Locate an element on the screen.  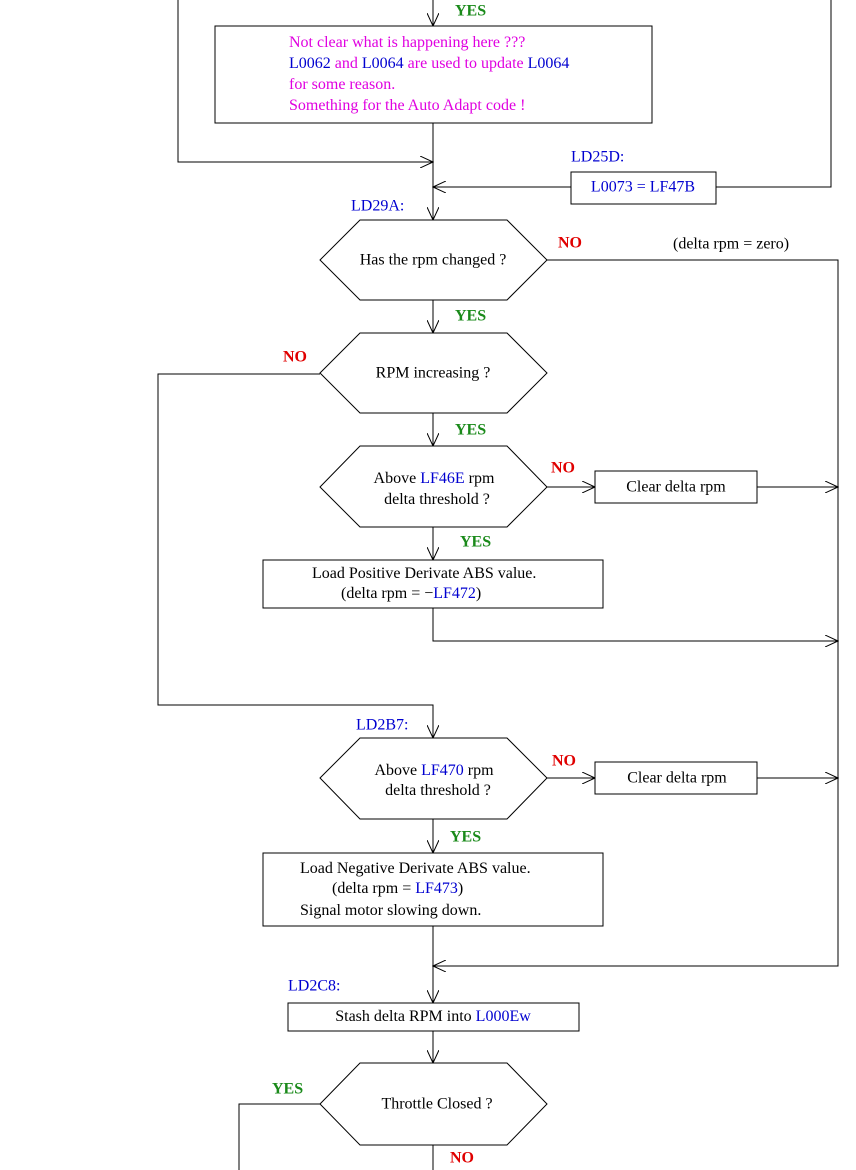
note-line: Not clear what is happening here ??? is located at coordinates (407, 42).